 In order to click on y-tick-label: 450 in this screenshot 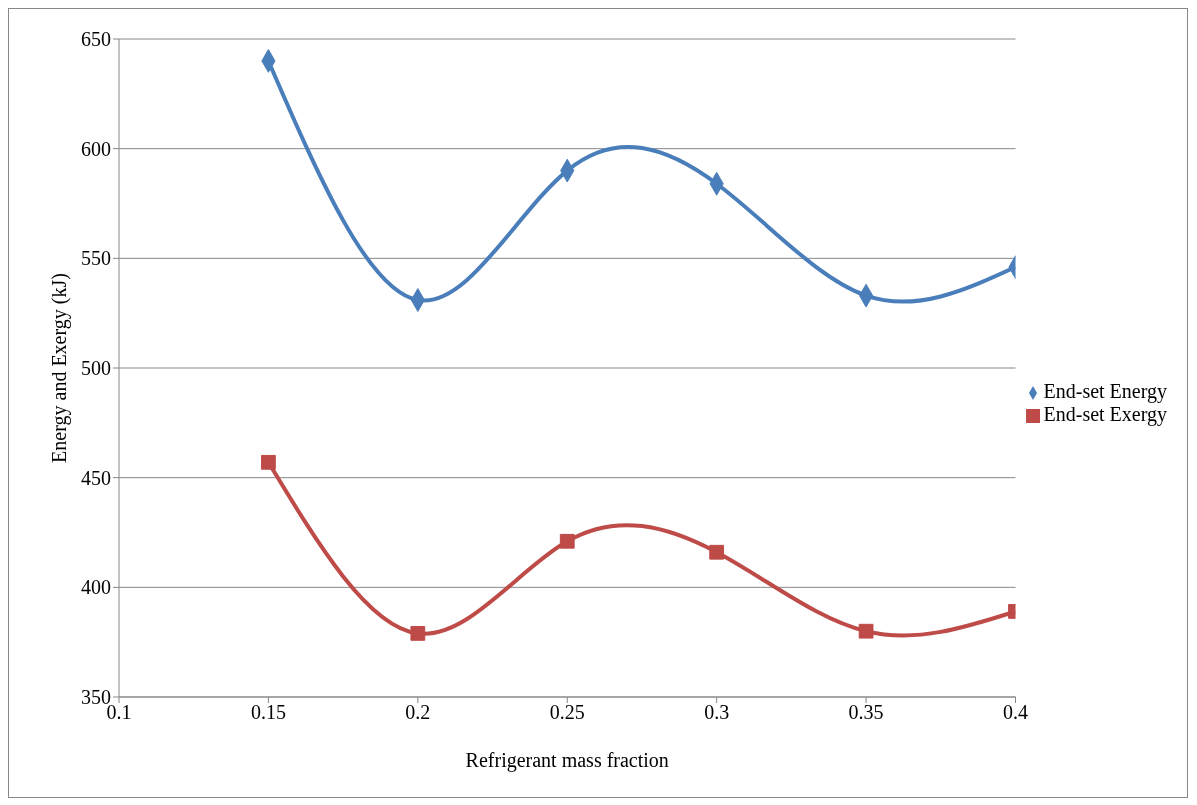, I will do `click(96, 477)`.